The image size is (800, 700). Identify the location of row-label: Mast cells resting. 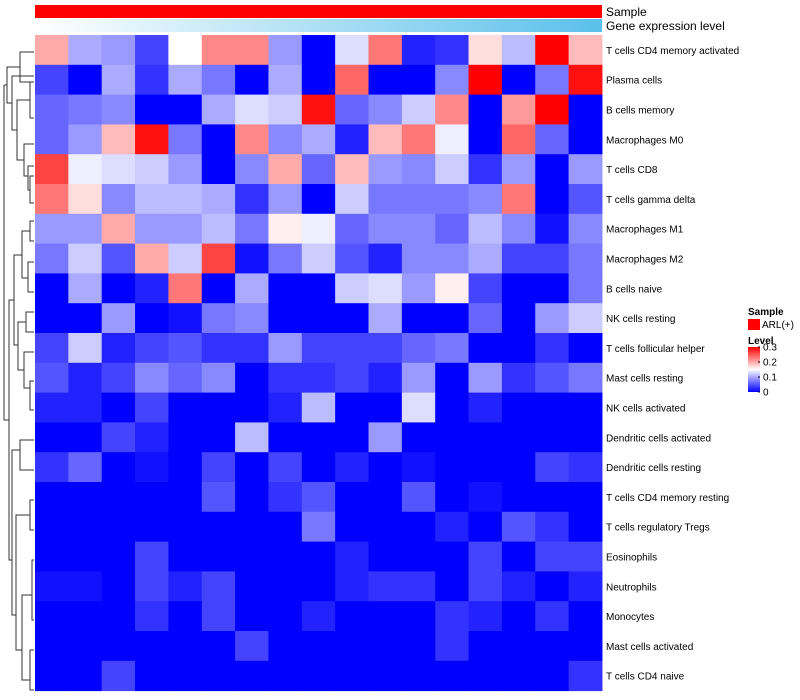
(644, 379).